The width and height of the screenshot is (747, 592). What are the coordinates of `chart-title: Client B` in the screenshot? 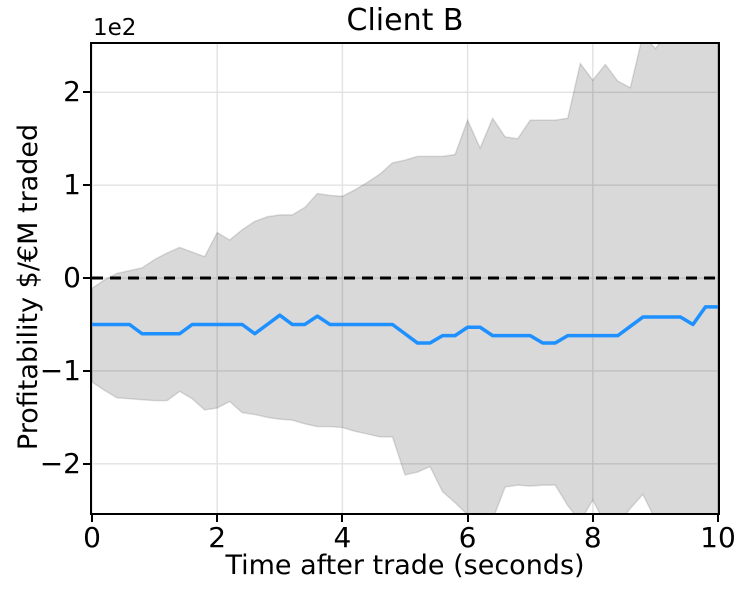 It's located at (405, 20).